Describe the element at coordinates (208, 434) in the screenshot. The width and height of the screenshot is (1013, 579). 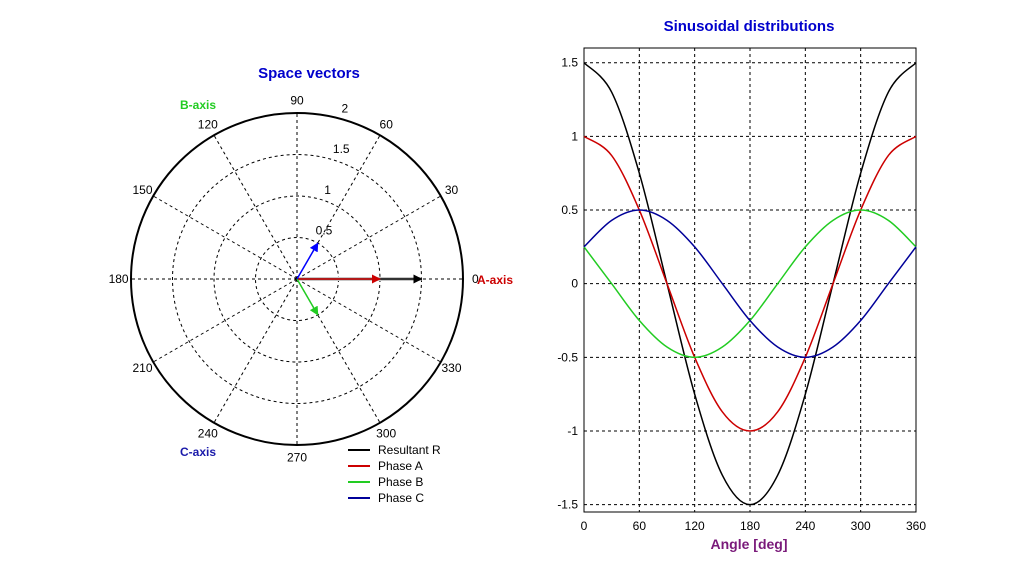
I see `angle-tick-label: 240` at that location.